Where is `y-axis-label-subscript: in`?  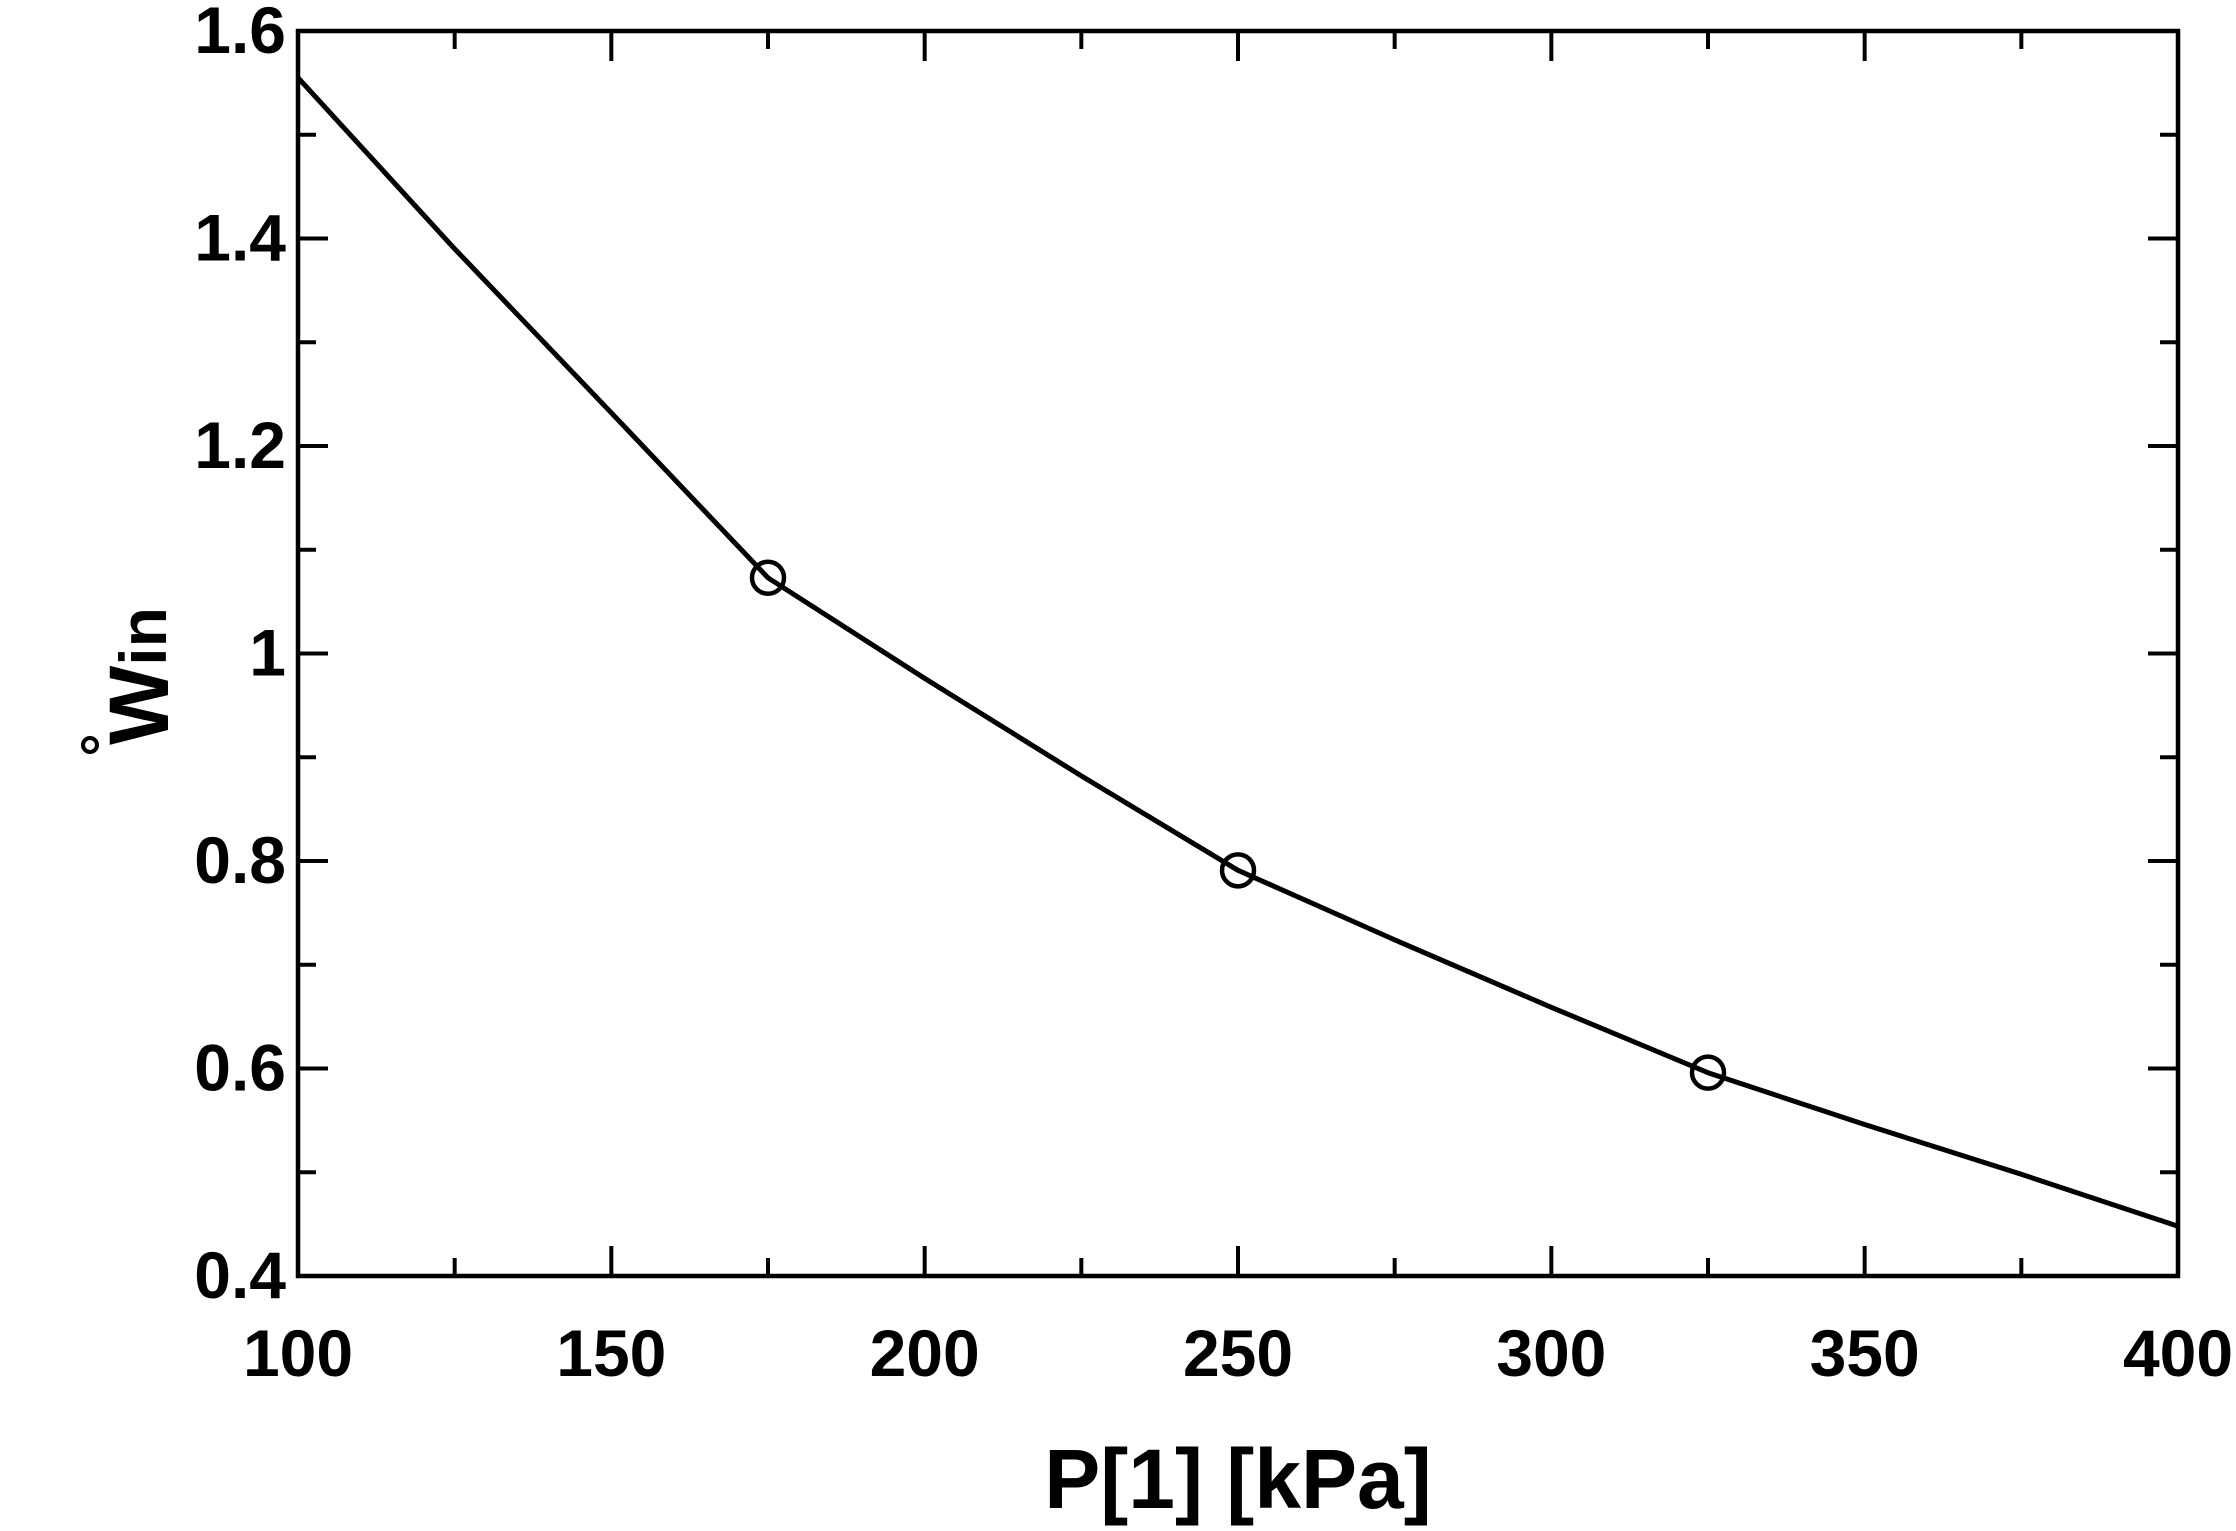 y-axis-label-subscript: in is located at coordinates (143, 636).